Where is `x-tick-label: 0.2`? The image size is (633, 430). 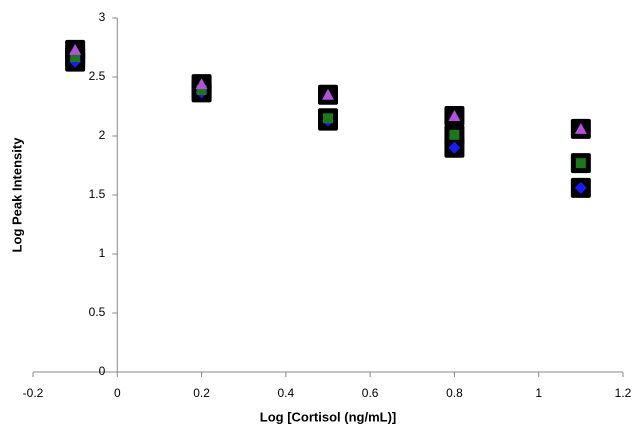
x-tick-label: 0.2 is located at coordinates (201, 393).